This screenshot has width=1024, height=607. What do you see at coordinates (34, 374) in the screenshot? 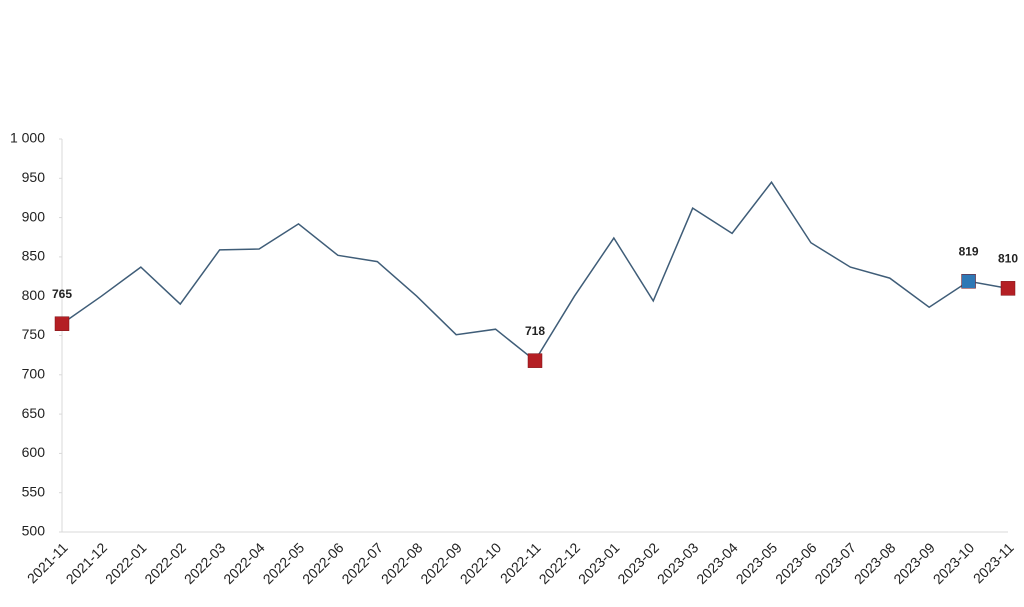
I see `y-tick-label: 700` at bounding box center [34, 374].